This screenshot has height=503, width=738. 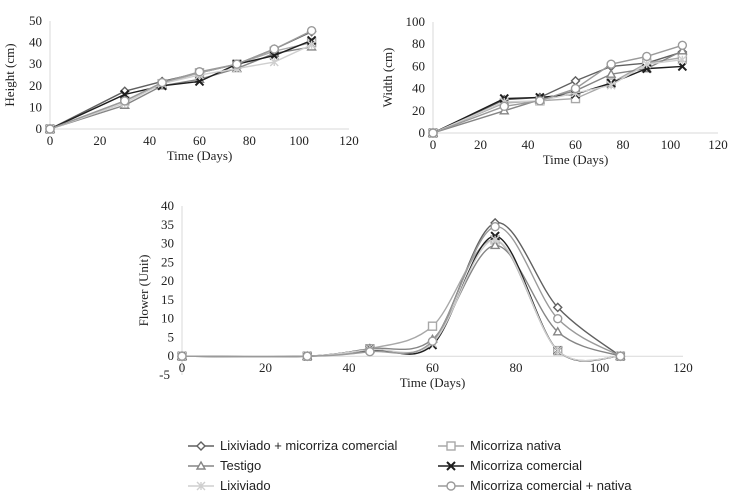 I want to click on y-tick-label: 100, so click(x=416, y=21).